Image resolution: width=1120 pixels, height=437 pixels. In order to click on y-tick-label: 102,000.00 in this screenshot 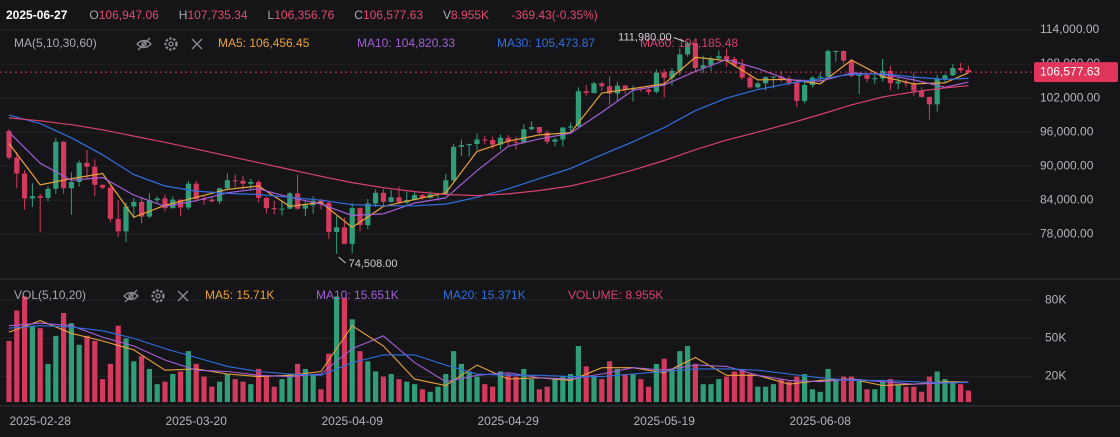, I will do `click(1070, 97)`.